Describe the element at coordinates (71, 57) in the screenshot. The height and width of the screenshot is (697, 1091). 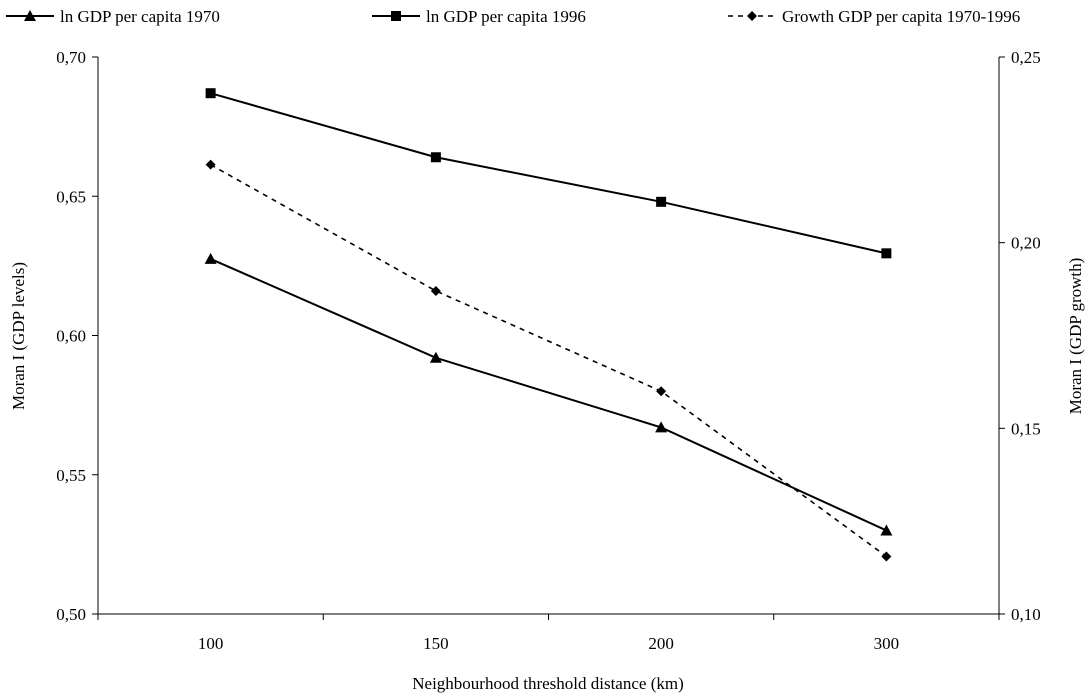
I see `left-y-tick-label: 0,70` at that location.